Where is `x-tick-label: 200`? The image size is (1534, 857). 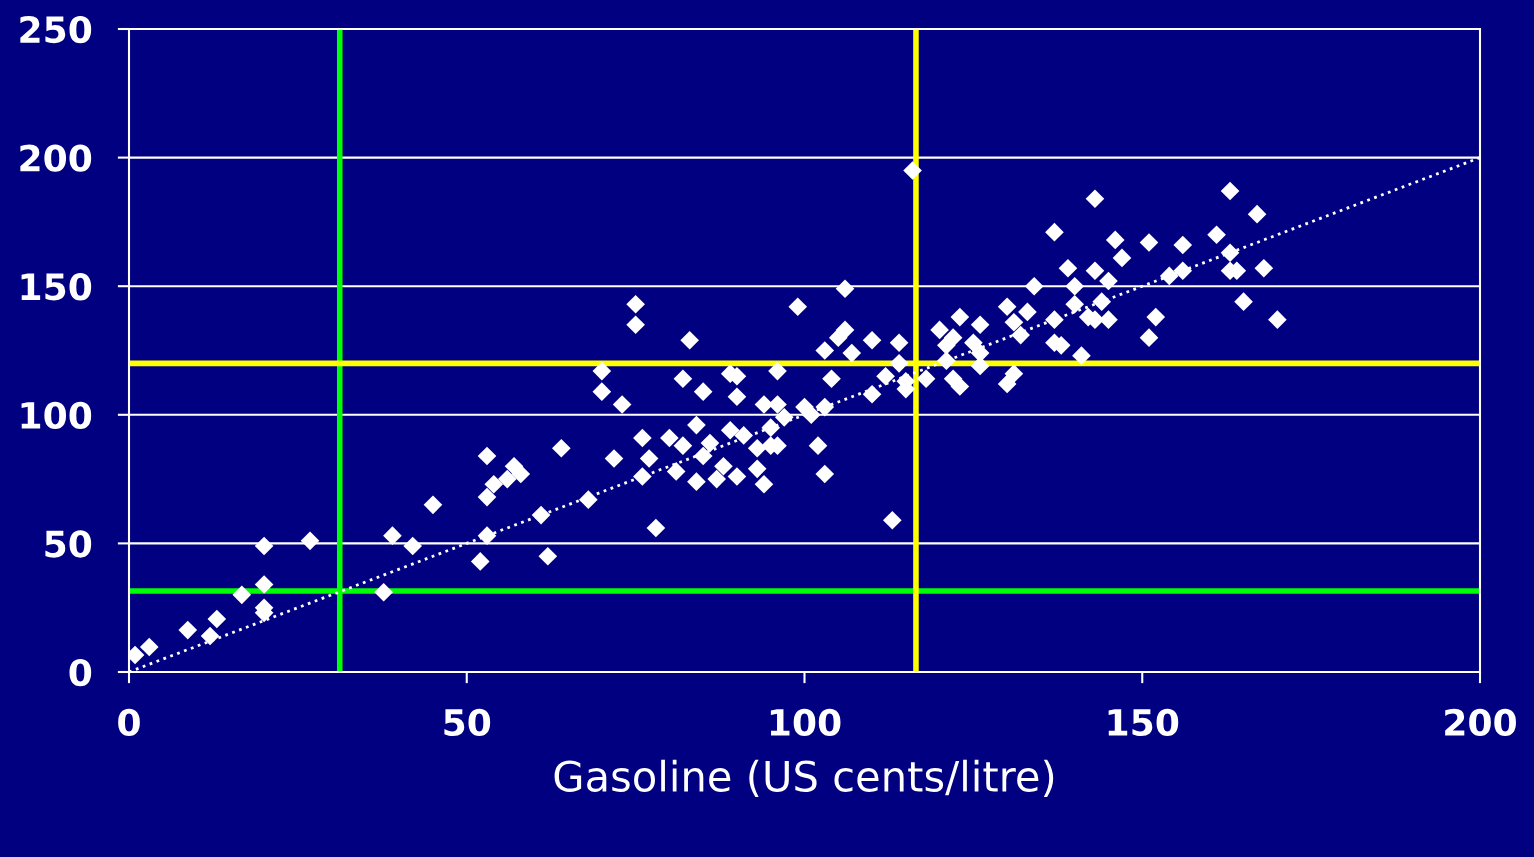
x-tick-label: 200 is located at coordinates (1480, 722).